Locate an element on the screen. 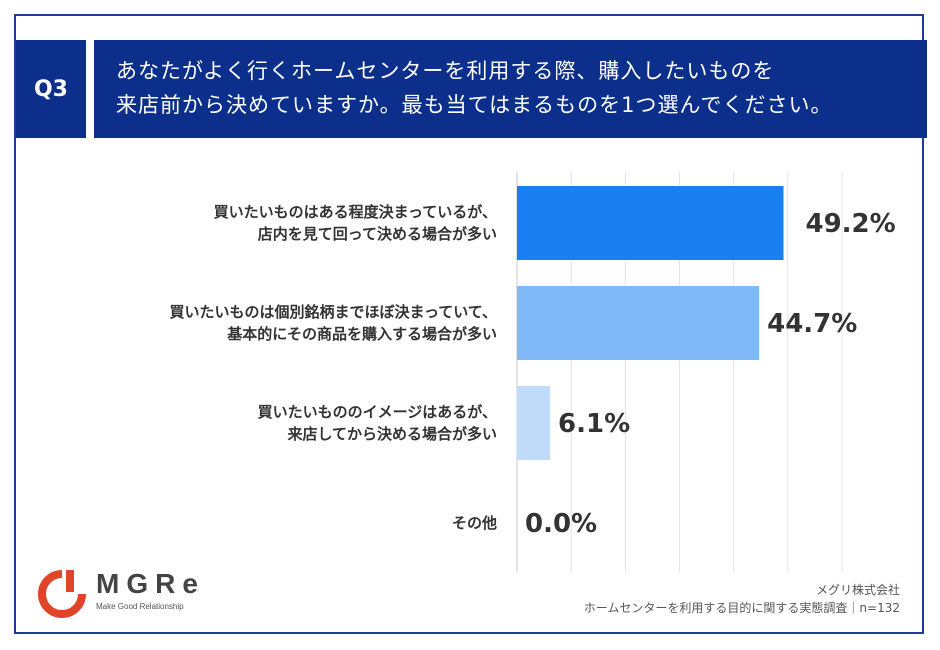 Image resolution: width=940 pixels, height=650 pixels. logo-name: MGRe is located at coordinates (150, 583).